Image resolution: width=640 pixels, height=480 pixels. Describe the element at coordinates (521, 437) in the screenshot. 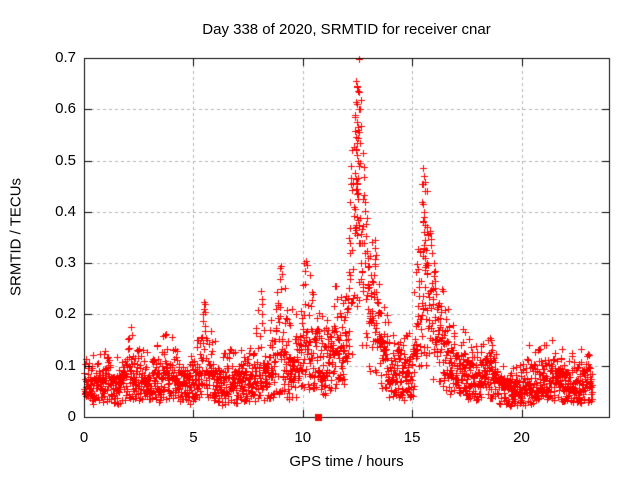

I see `x-tick-label: 20` at that location.